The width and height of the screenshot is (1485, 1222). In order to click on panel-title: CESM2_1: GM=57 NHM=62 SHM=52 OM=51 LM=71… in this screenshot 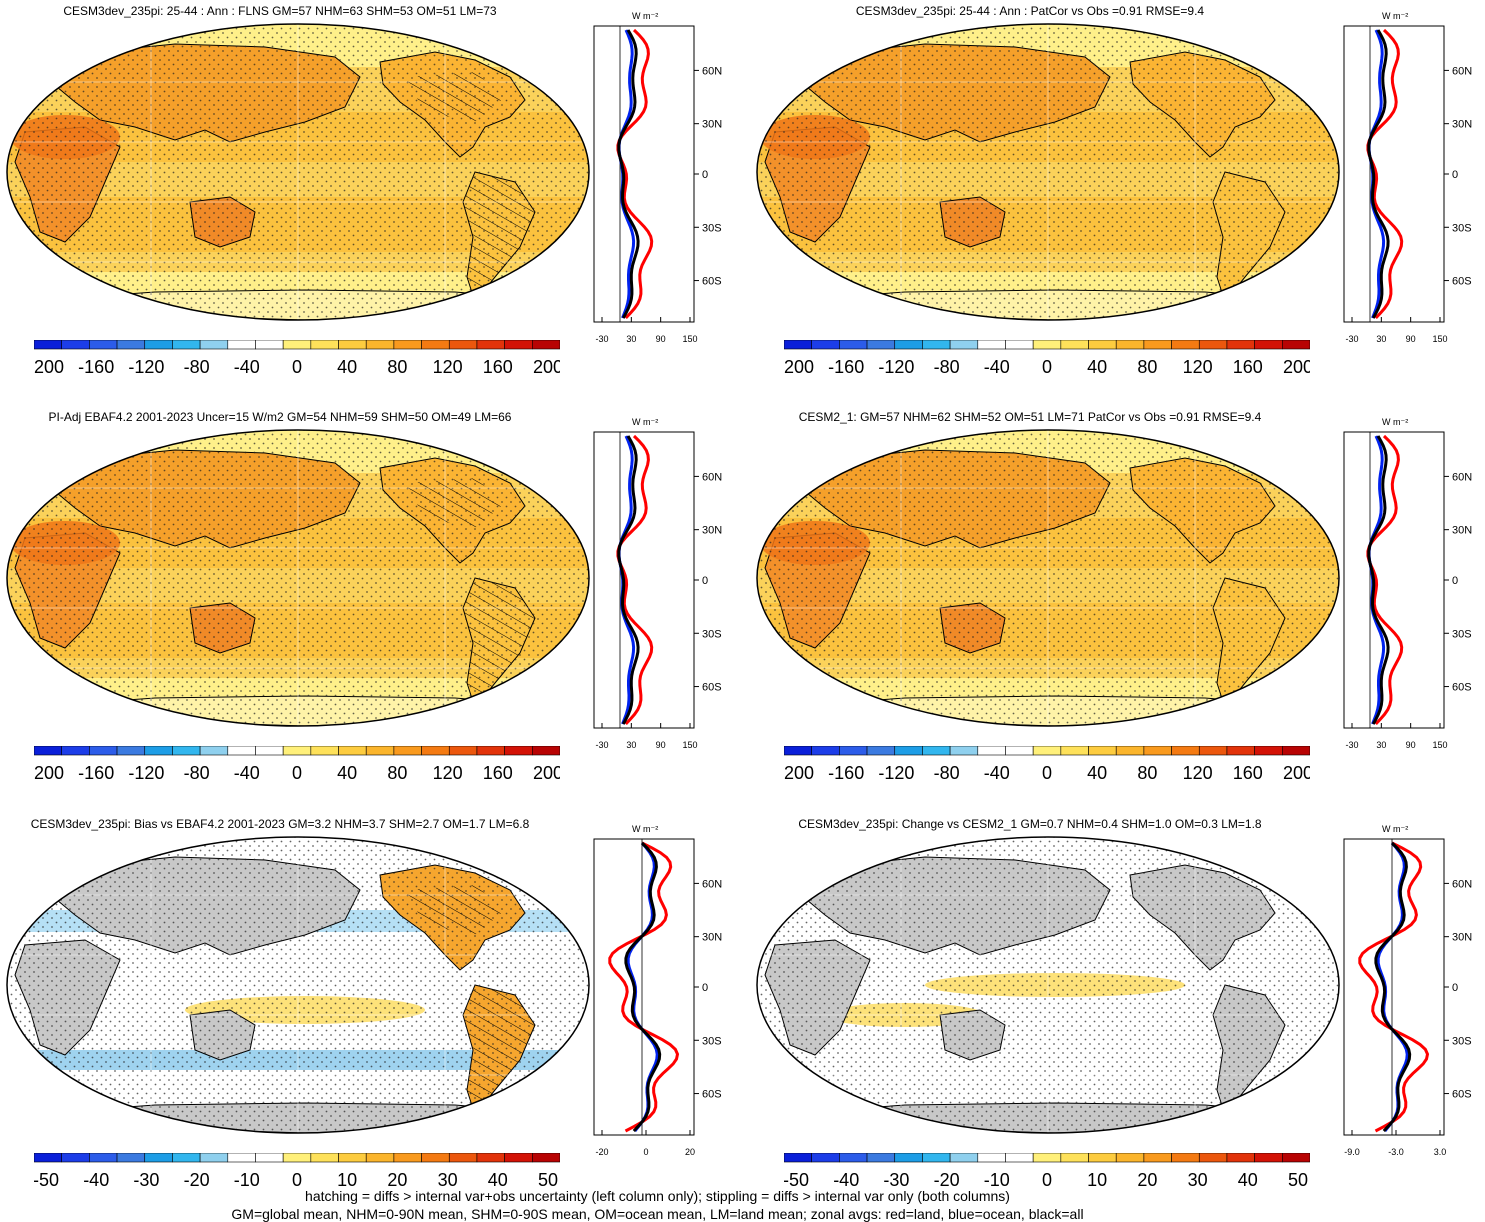, I will do `click(1030, 417)`.